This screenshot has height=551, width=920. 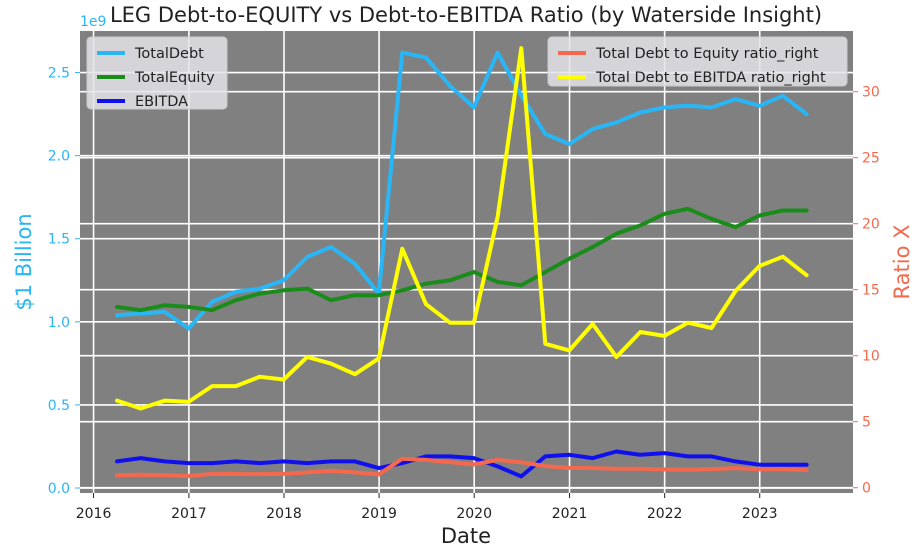 What do you see at coordinates (866, 489) in the screenshot?
I see `y-right-tick-label: 0` at bounding box center [866, 489].